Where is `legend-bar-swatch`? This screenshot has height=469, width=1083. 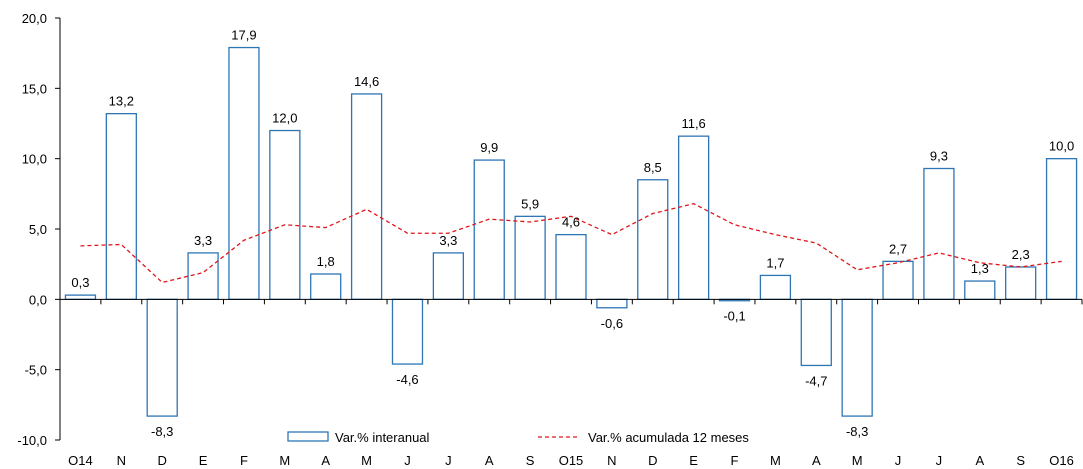 legend-bar-swatch is located at coordinates (308, 436).